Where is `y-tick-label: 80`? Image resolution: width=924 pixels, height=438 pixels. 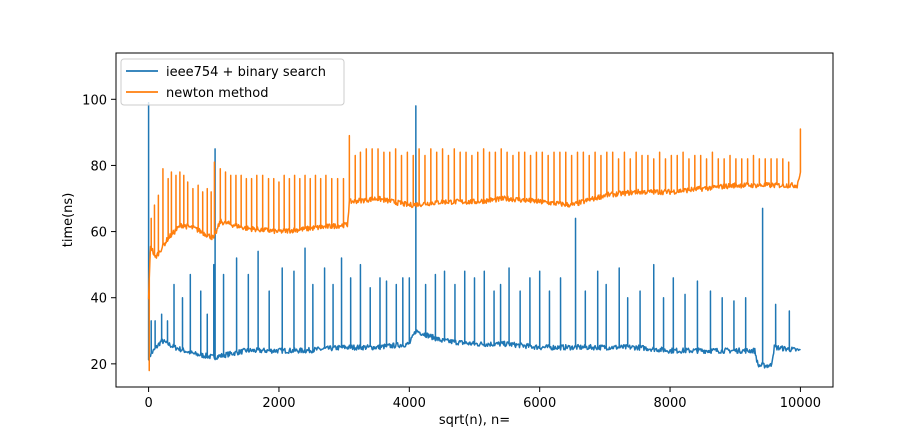
y-tick-label: 80 is located at coordinates (98, 166).